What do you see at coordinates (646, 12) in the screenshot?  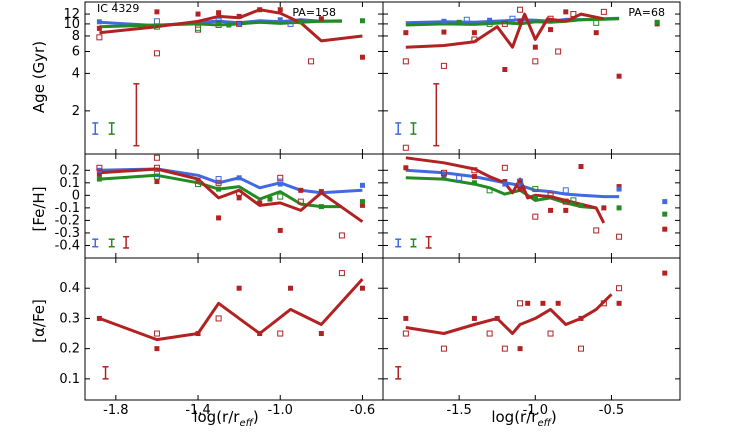 I see `pa-annotation-right: PA=68` at bounding box center [646, 12].